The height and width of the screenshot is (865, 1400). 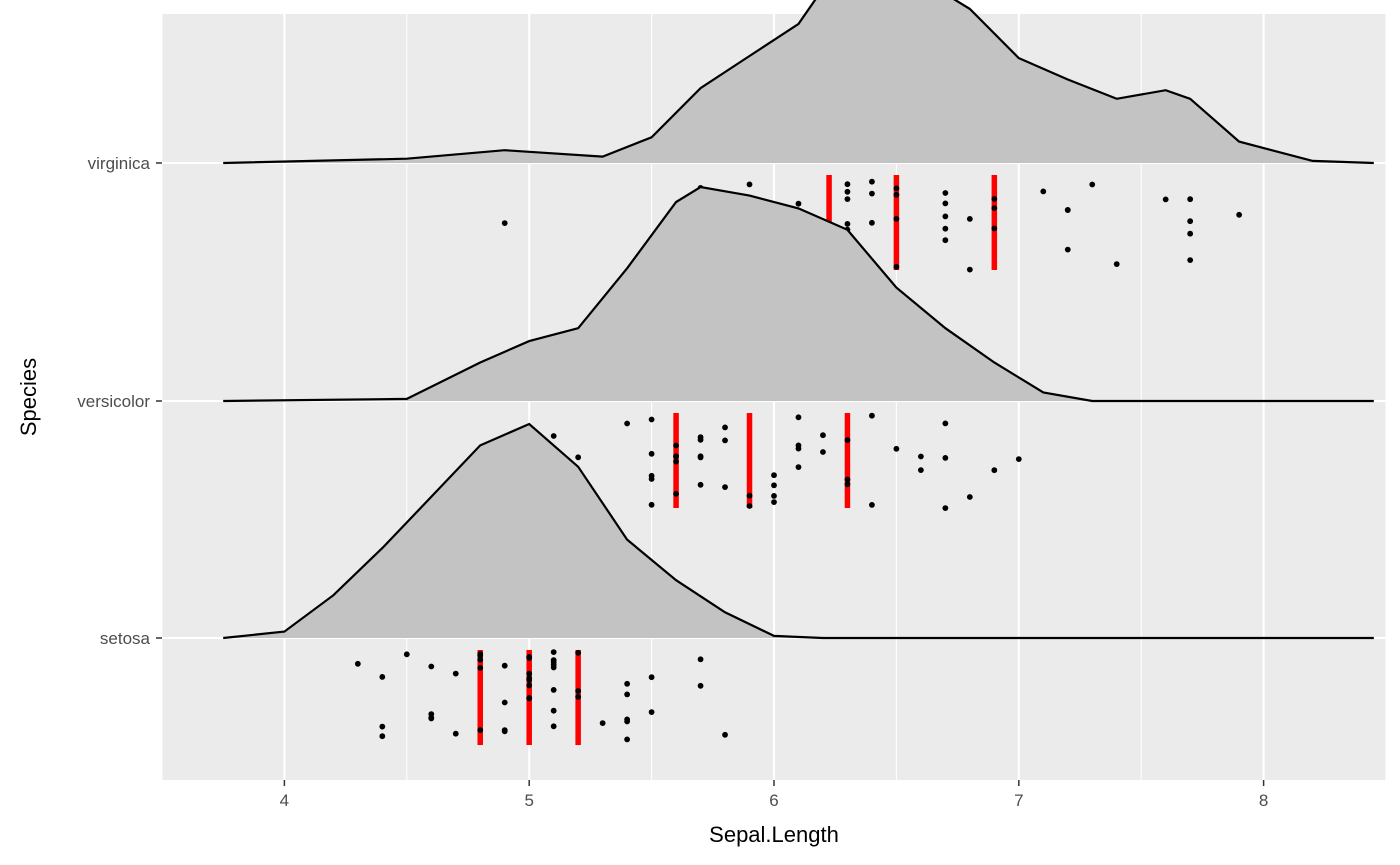 I want to click on y-tick-label-setosa: setosa, so click(x=125, y=638).